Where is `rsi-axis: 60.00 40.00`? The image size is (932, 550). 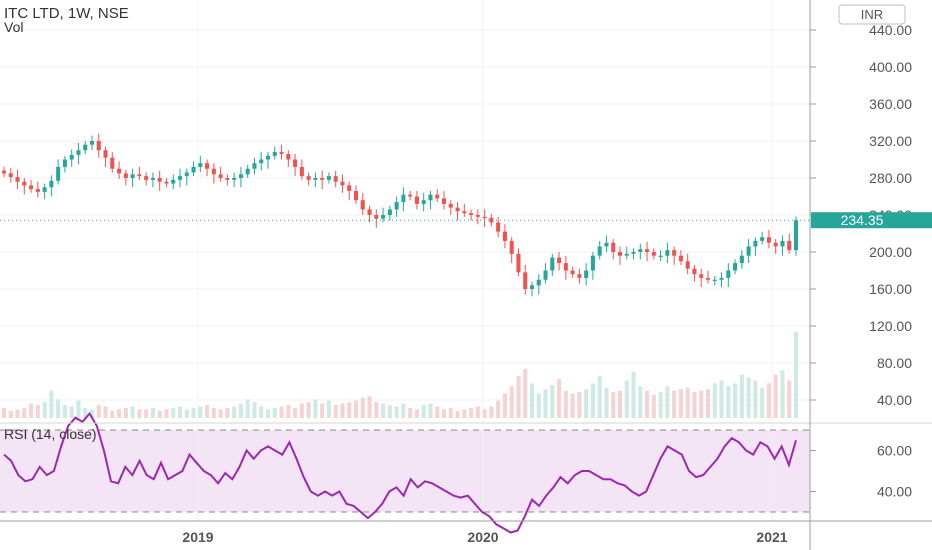
rsi-axis: 60.00 40.00 is located at coordinates (861, 471).